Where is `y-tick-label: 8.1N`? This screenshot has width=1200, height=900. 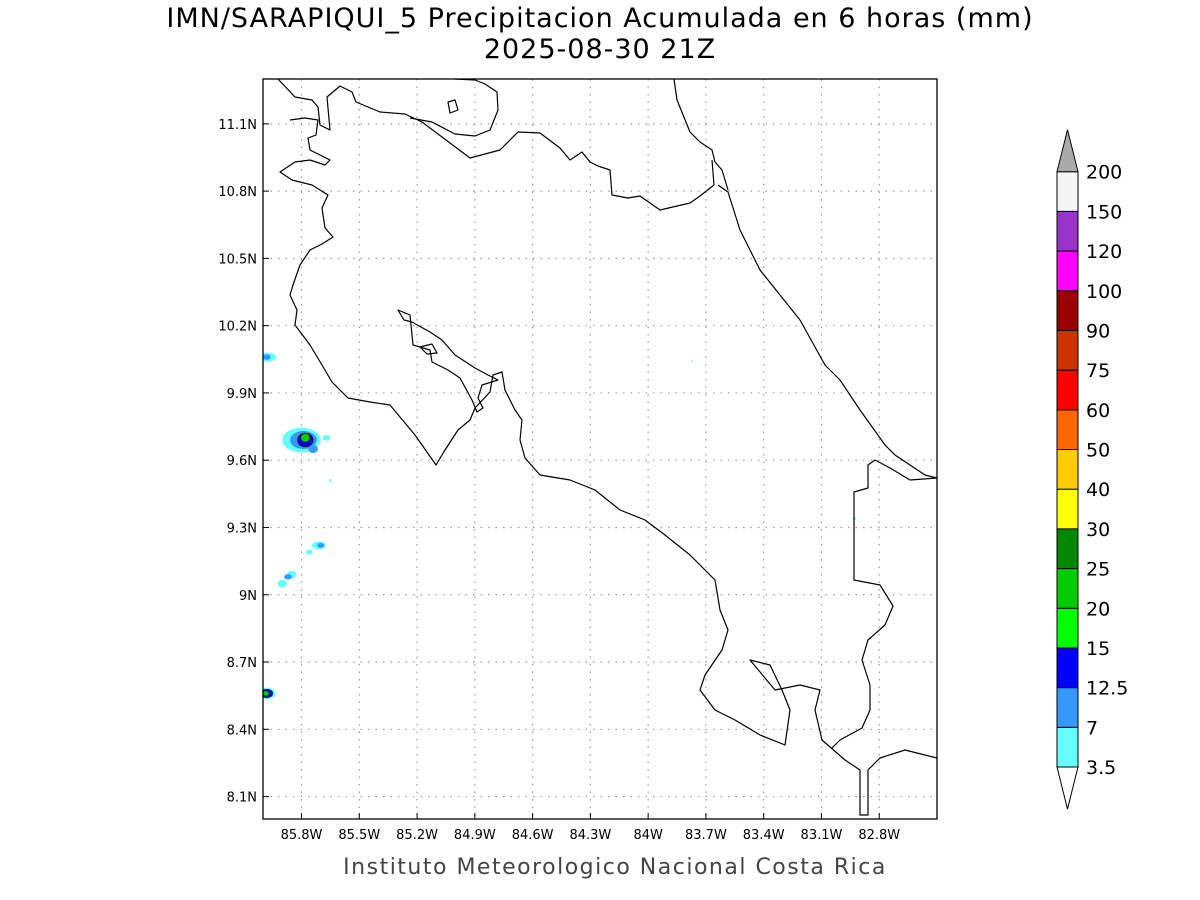 y-tick-label: 8.1N is located at coordinates (242, 798).